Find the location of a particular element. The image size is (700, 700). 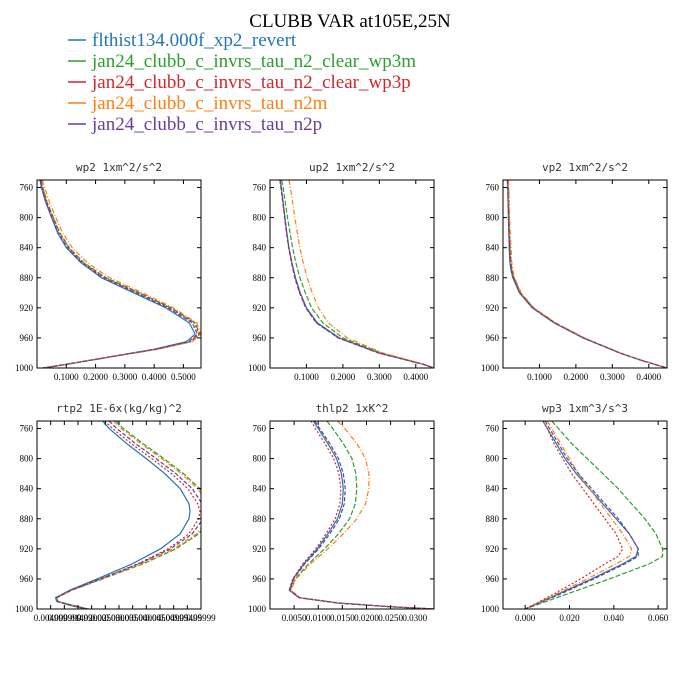

x-tick-label: 0.060 is located at coordinates (658, 618).